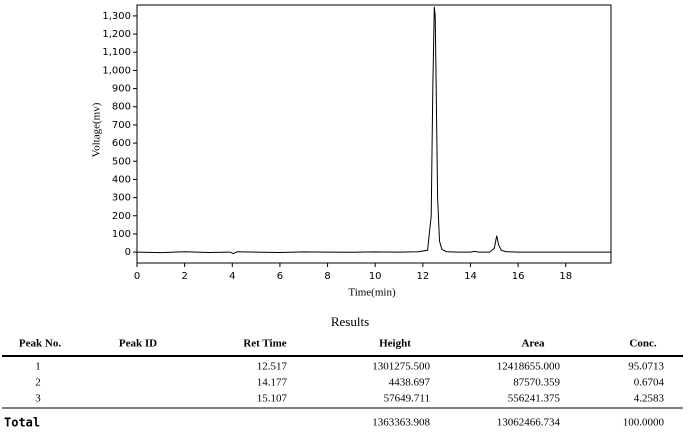 Image resolution: width=690 pixels, height=440 pixels. Describe the element at coordinates (138, 344) in the screenshot. I see `column-header: Peak ID` at that location.